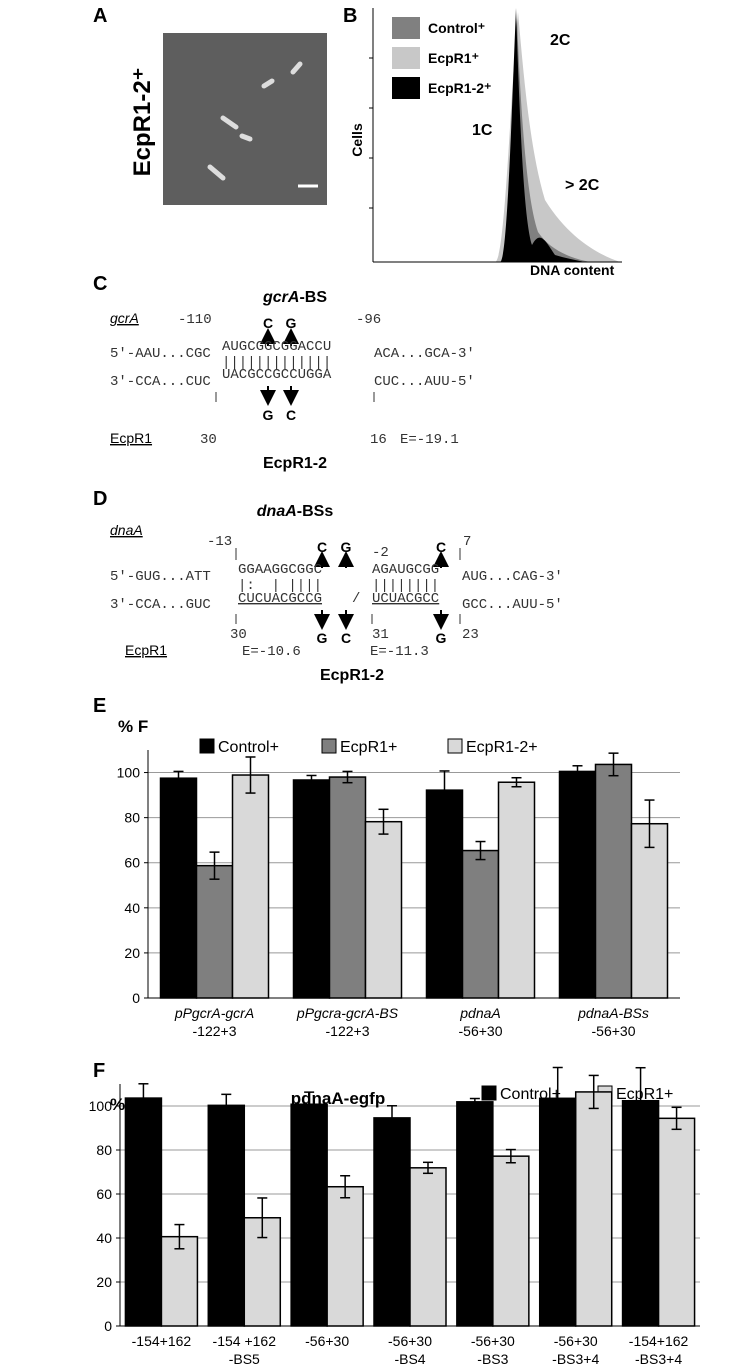  I want to click on panel-label: C, so click(100, 284).